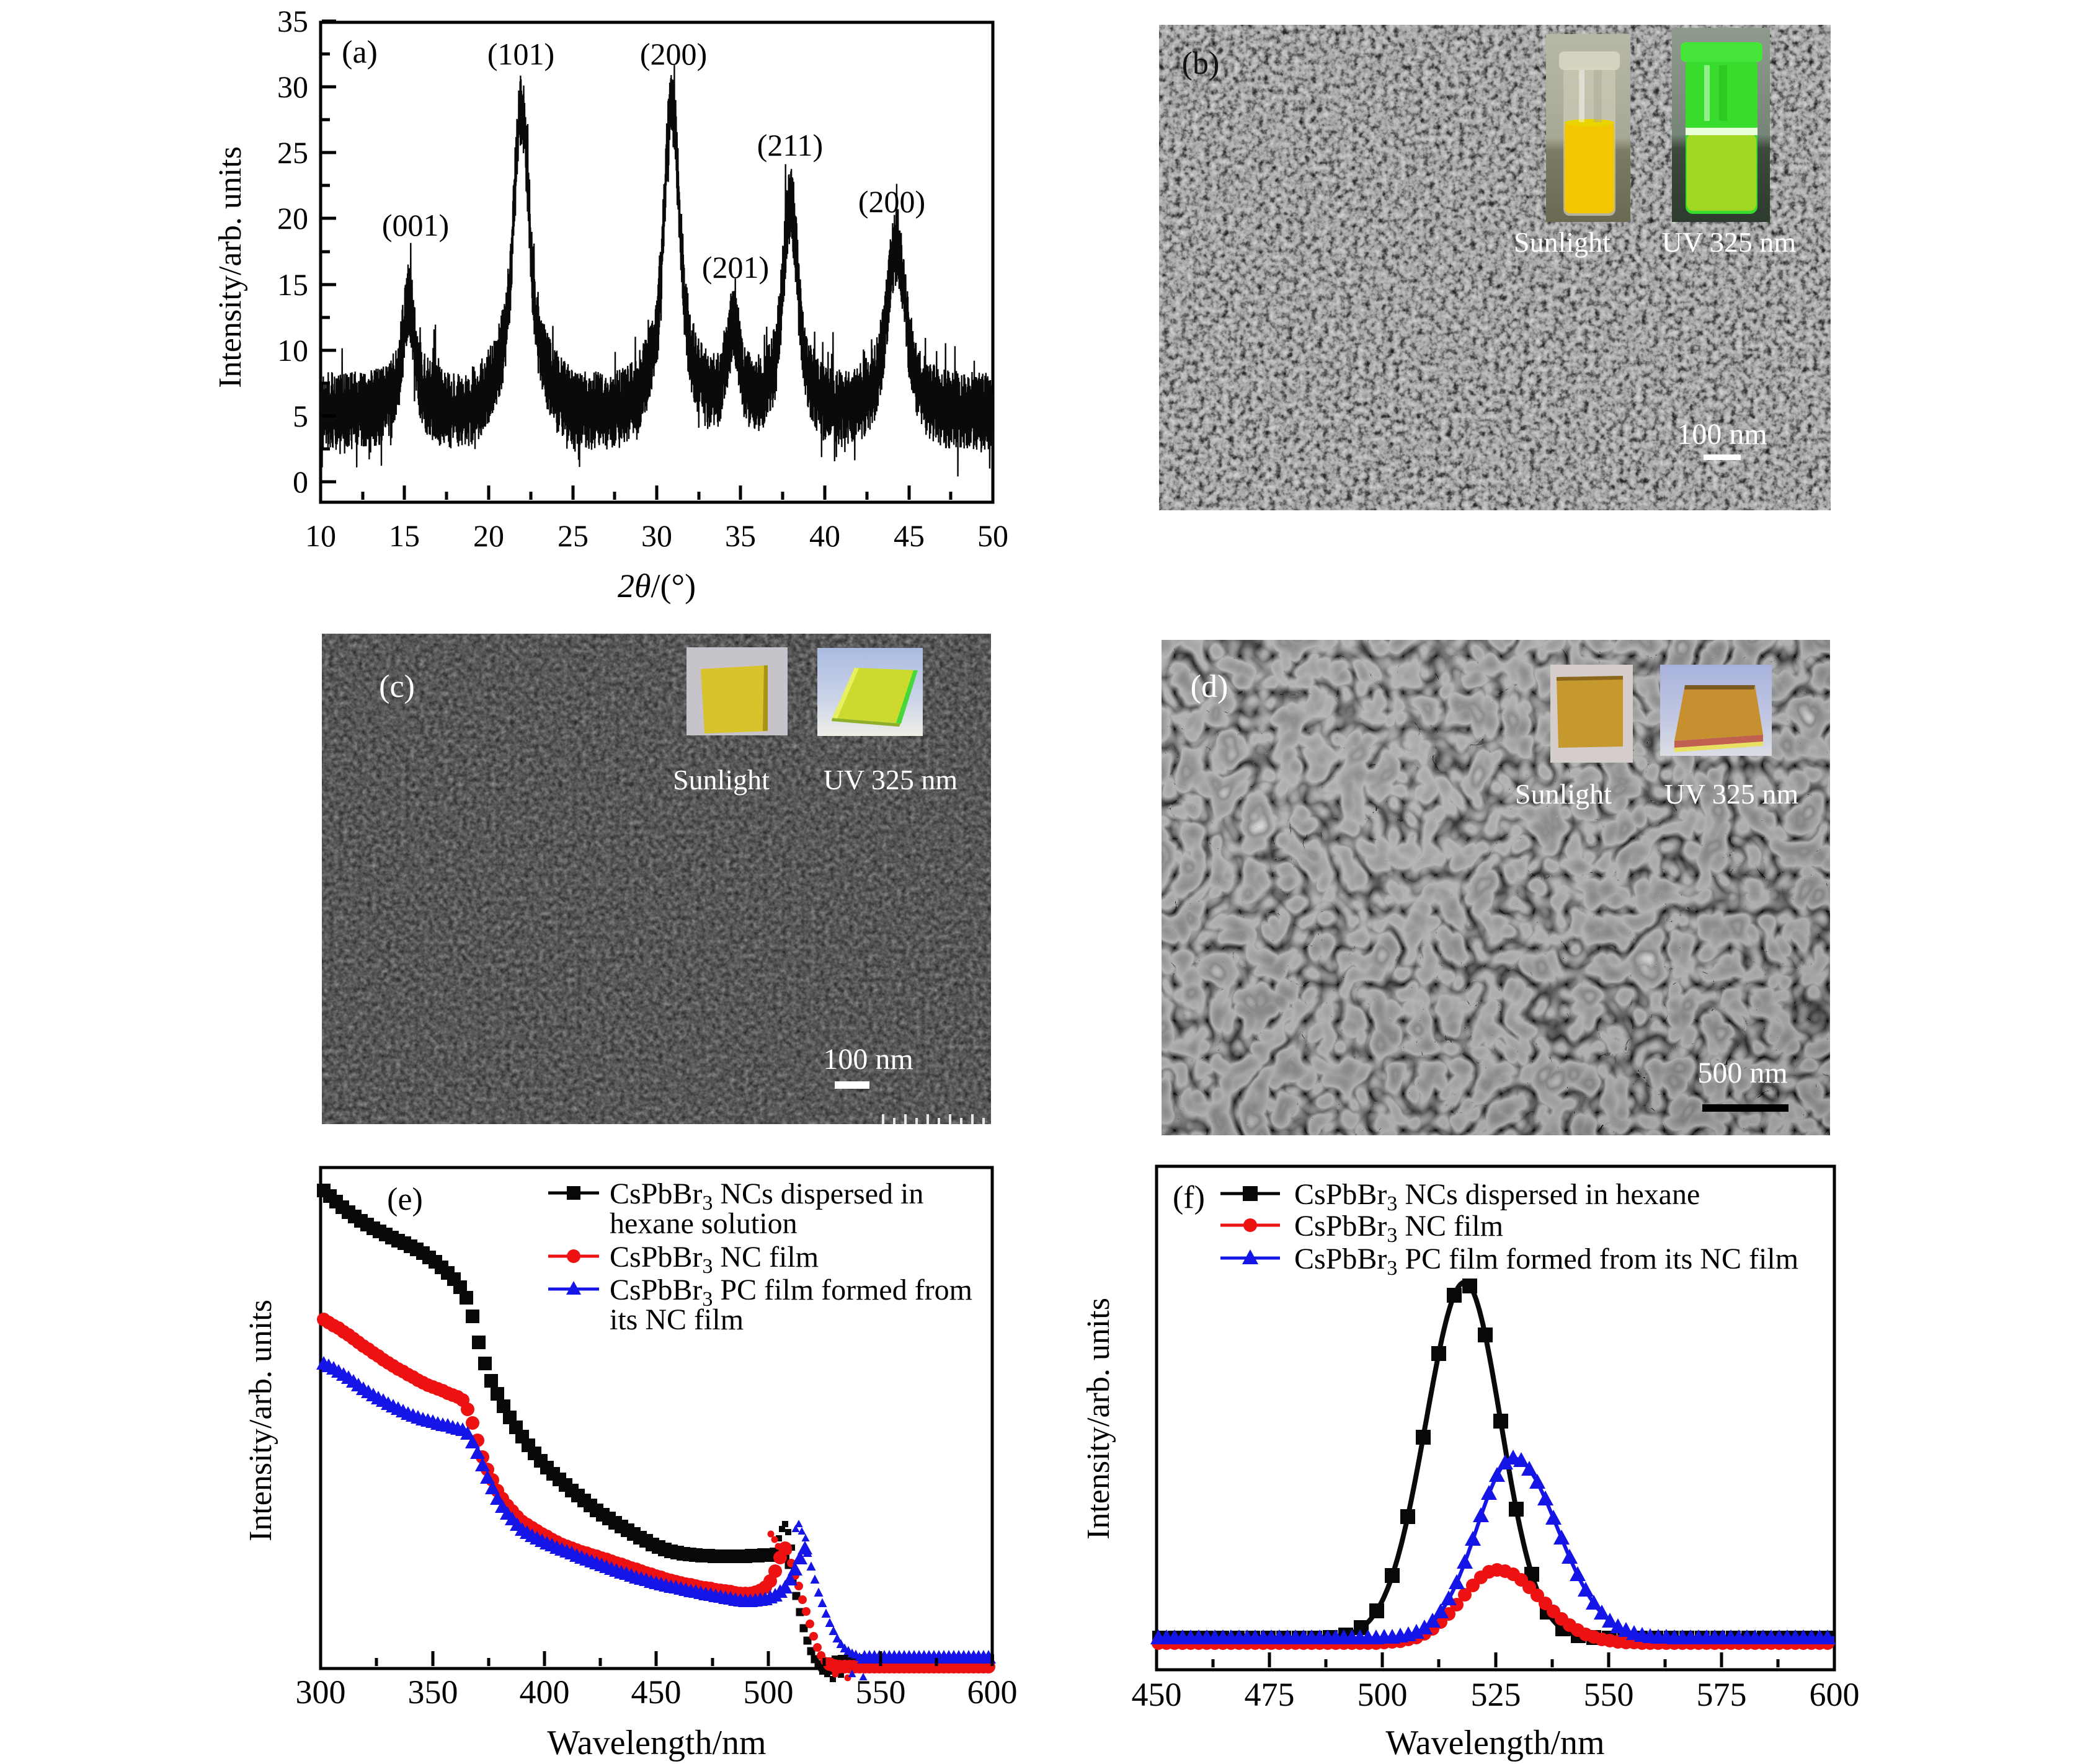  Describe the element at coordinates (704, 1223) in the screenshot. I see `svg-text: hexane solution` at that location.